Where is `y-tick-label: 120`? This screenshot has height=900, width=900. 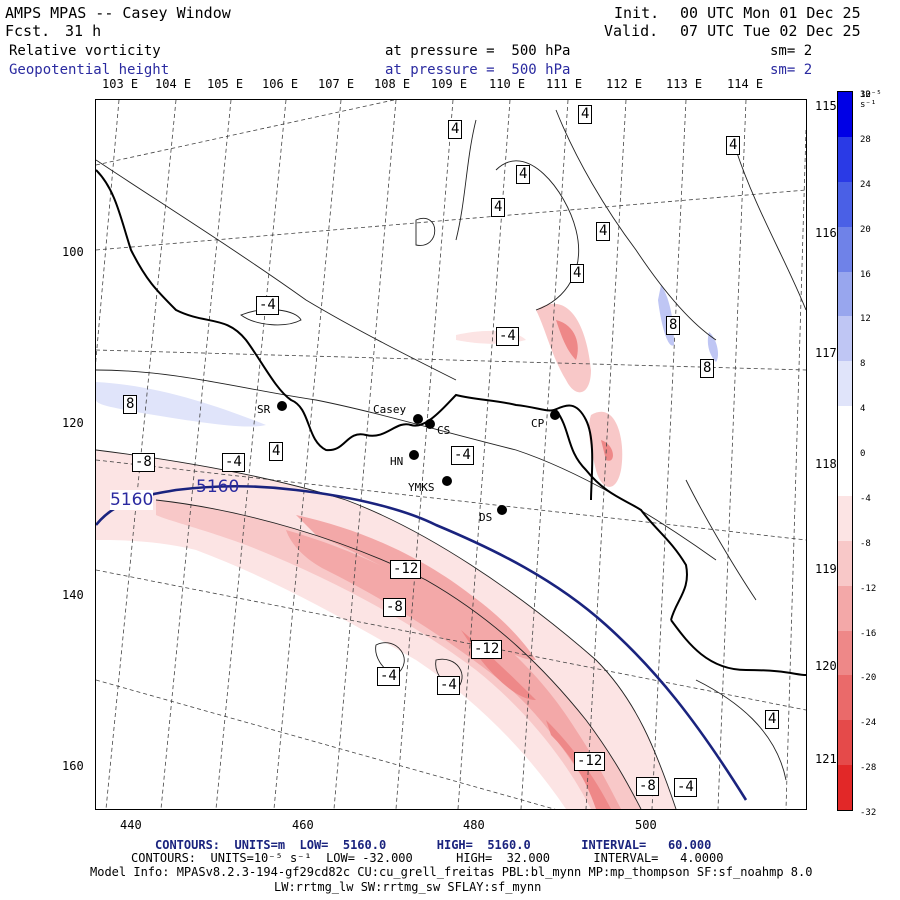
y-tick-label: 120 is located at coordinates (73, 423).